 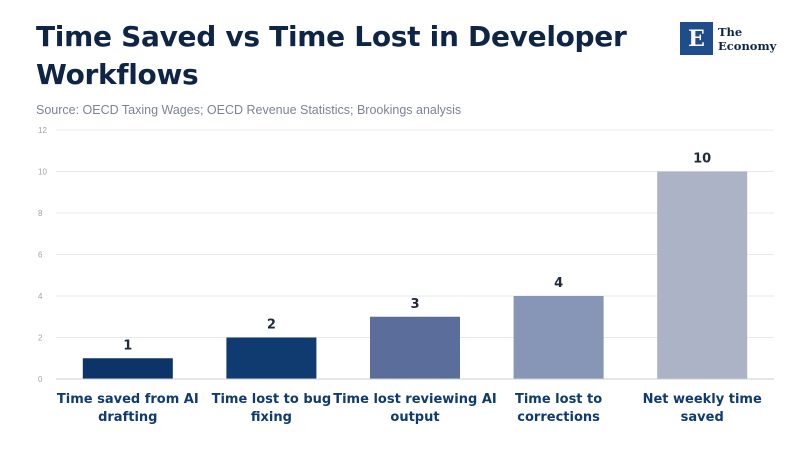 What do you see at coordinates (127, 345) in the screenshot?
I see `data-label-1: 1` at bounding box center [127, 345].